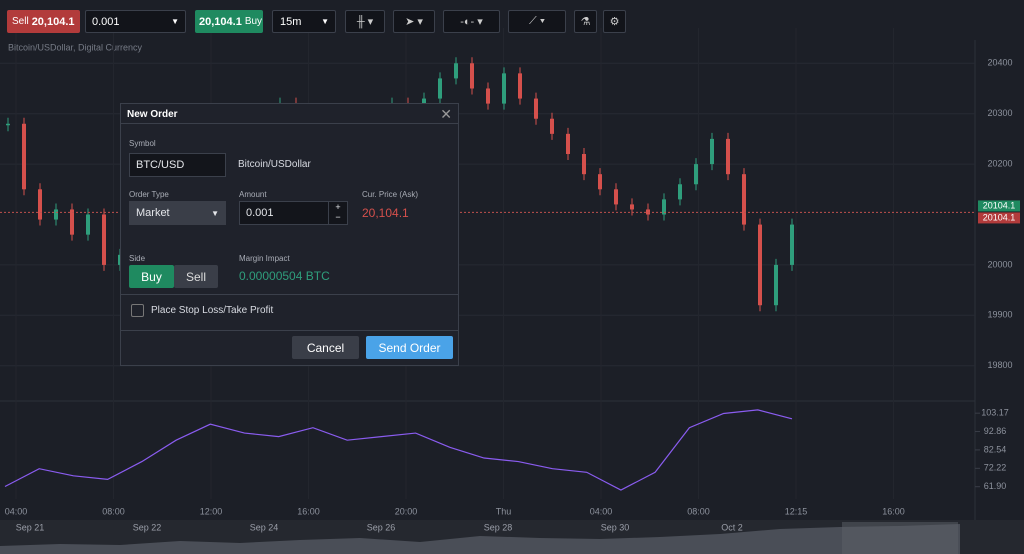 The height and width of the screenshot is (554, 1024). Describe the element at coordinates (137, 310) in the screenshot. I see `stop-checkbox` at that location.